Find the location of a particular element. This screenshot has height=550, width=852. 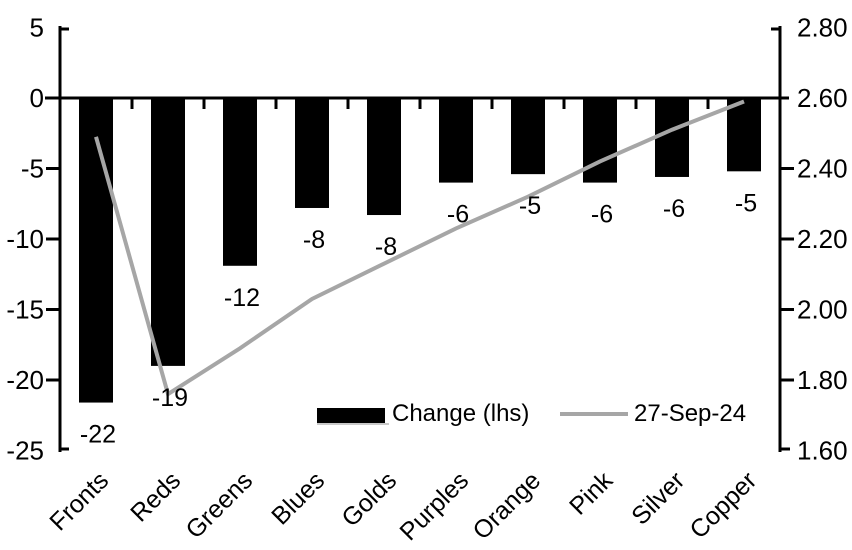

right-axis-tick-label: 2.60 is located at coordinates (822, 98).